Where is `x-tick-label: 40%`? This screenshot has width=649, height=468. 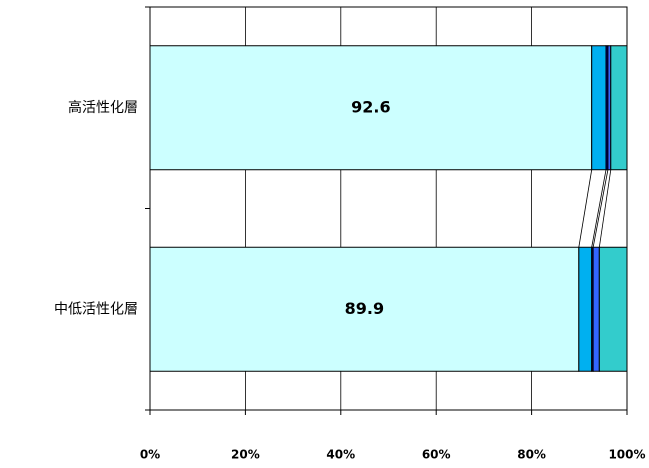 x-tick-label: 40% is located at coordinates (340, 455).